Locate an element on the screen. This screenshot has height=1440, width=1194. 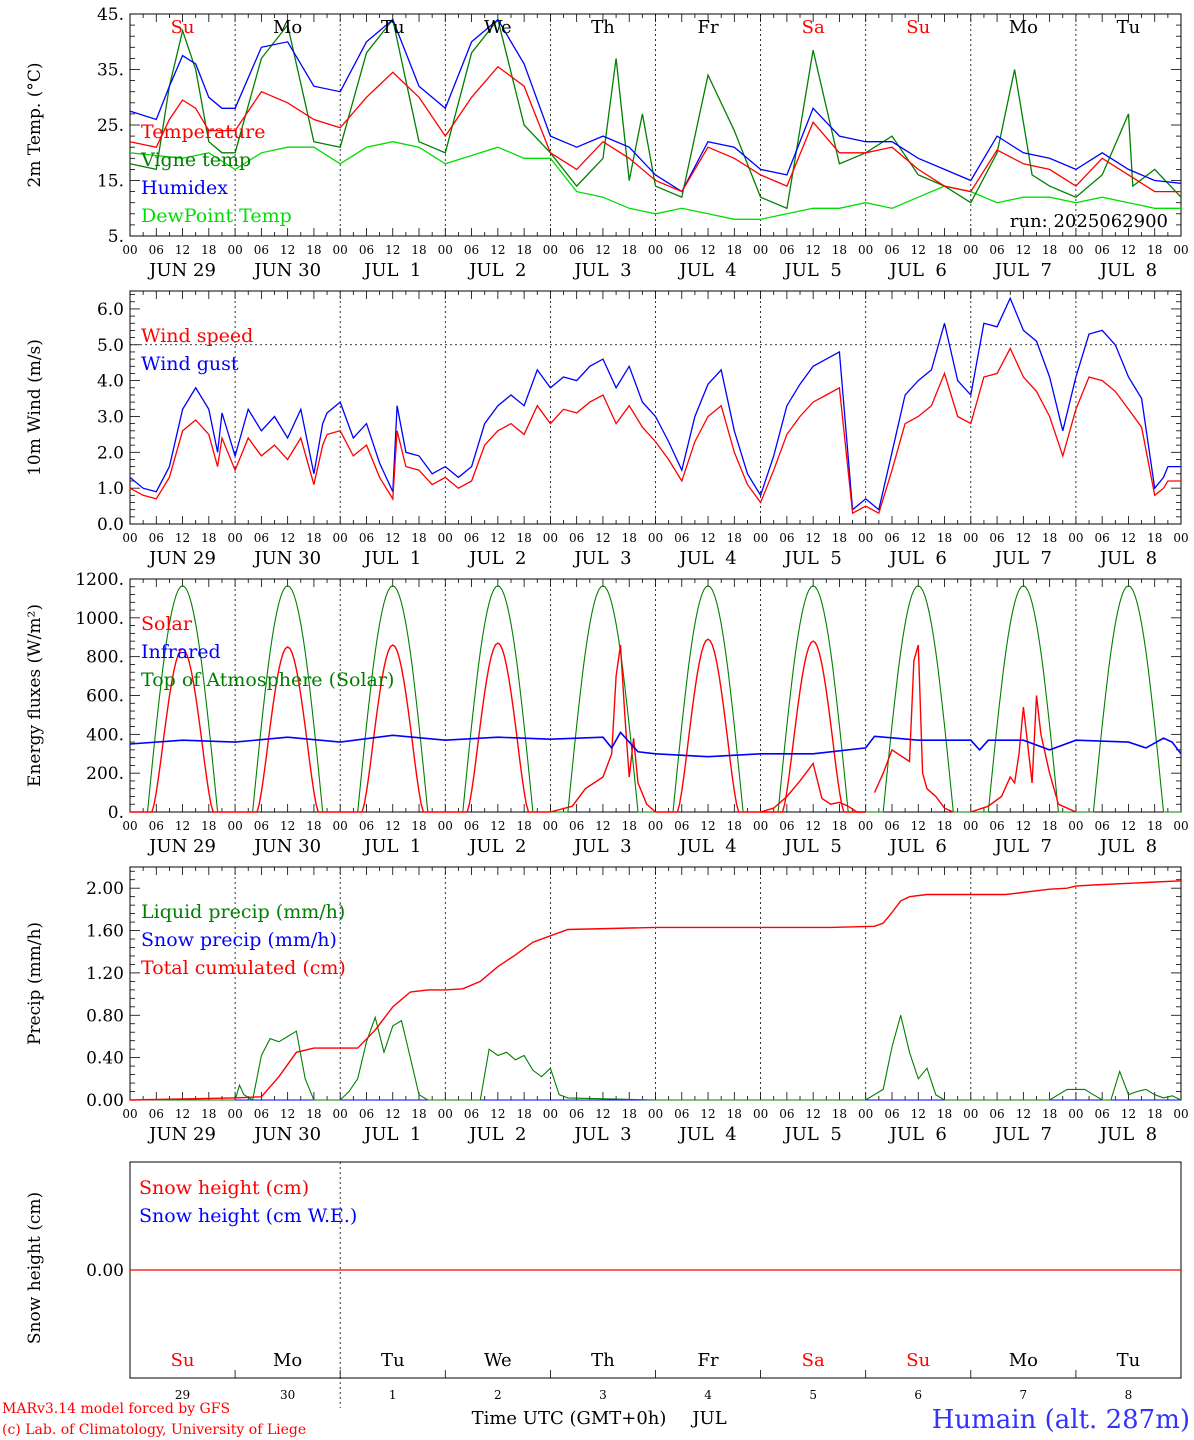
weekday-label: We is located at coordinates (498, 1360).